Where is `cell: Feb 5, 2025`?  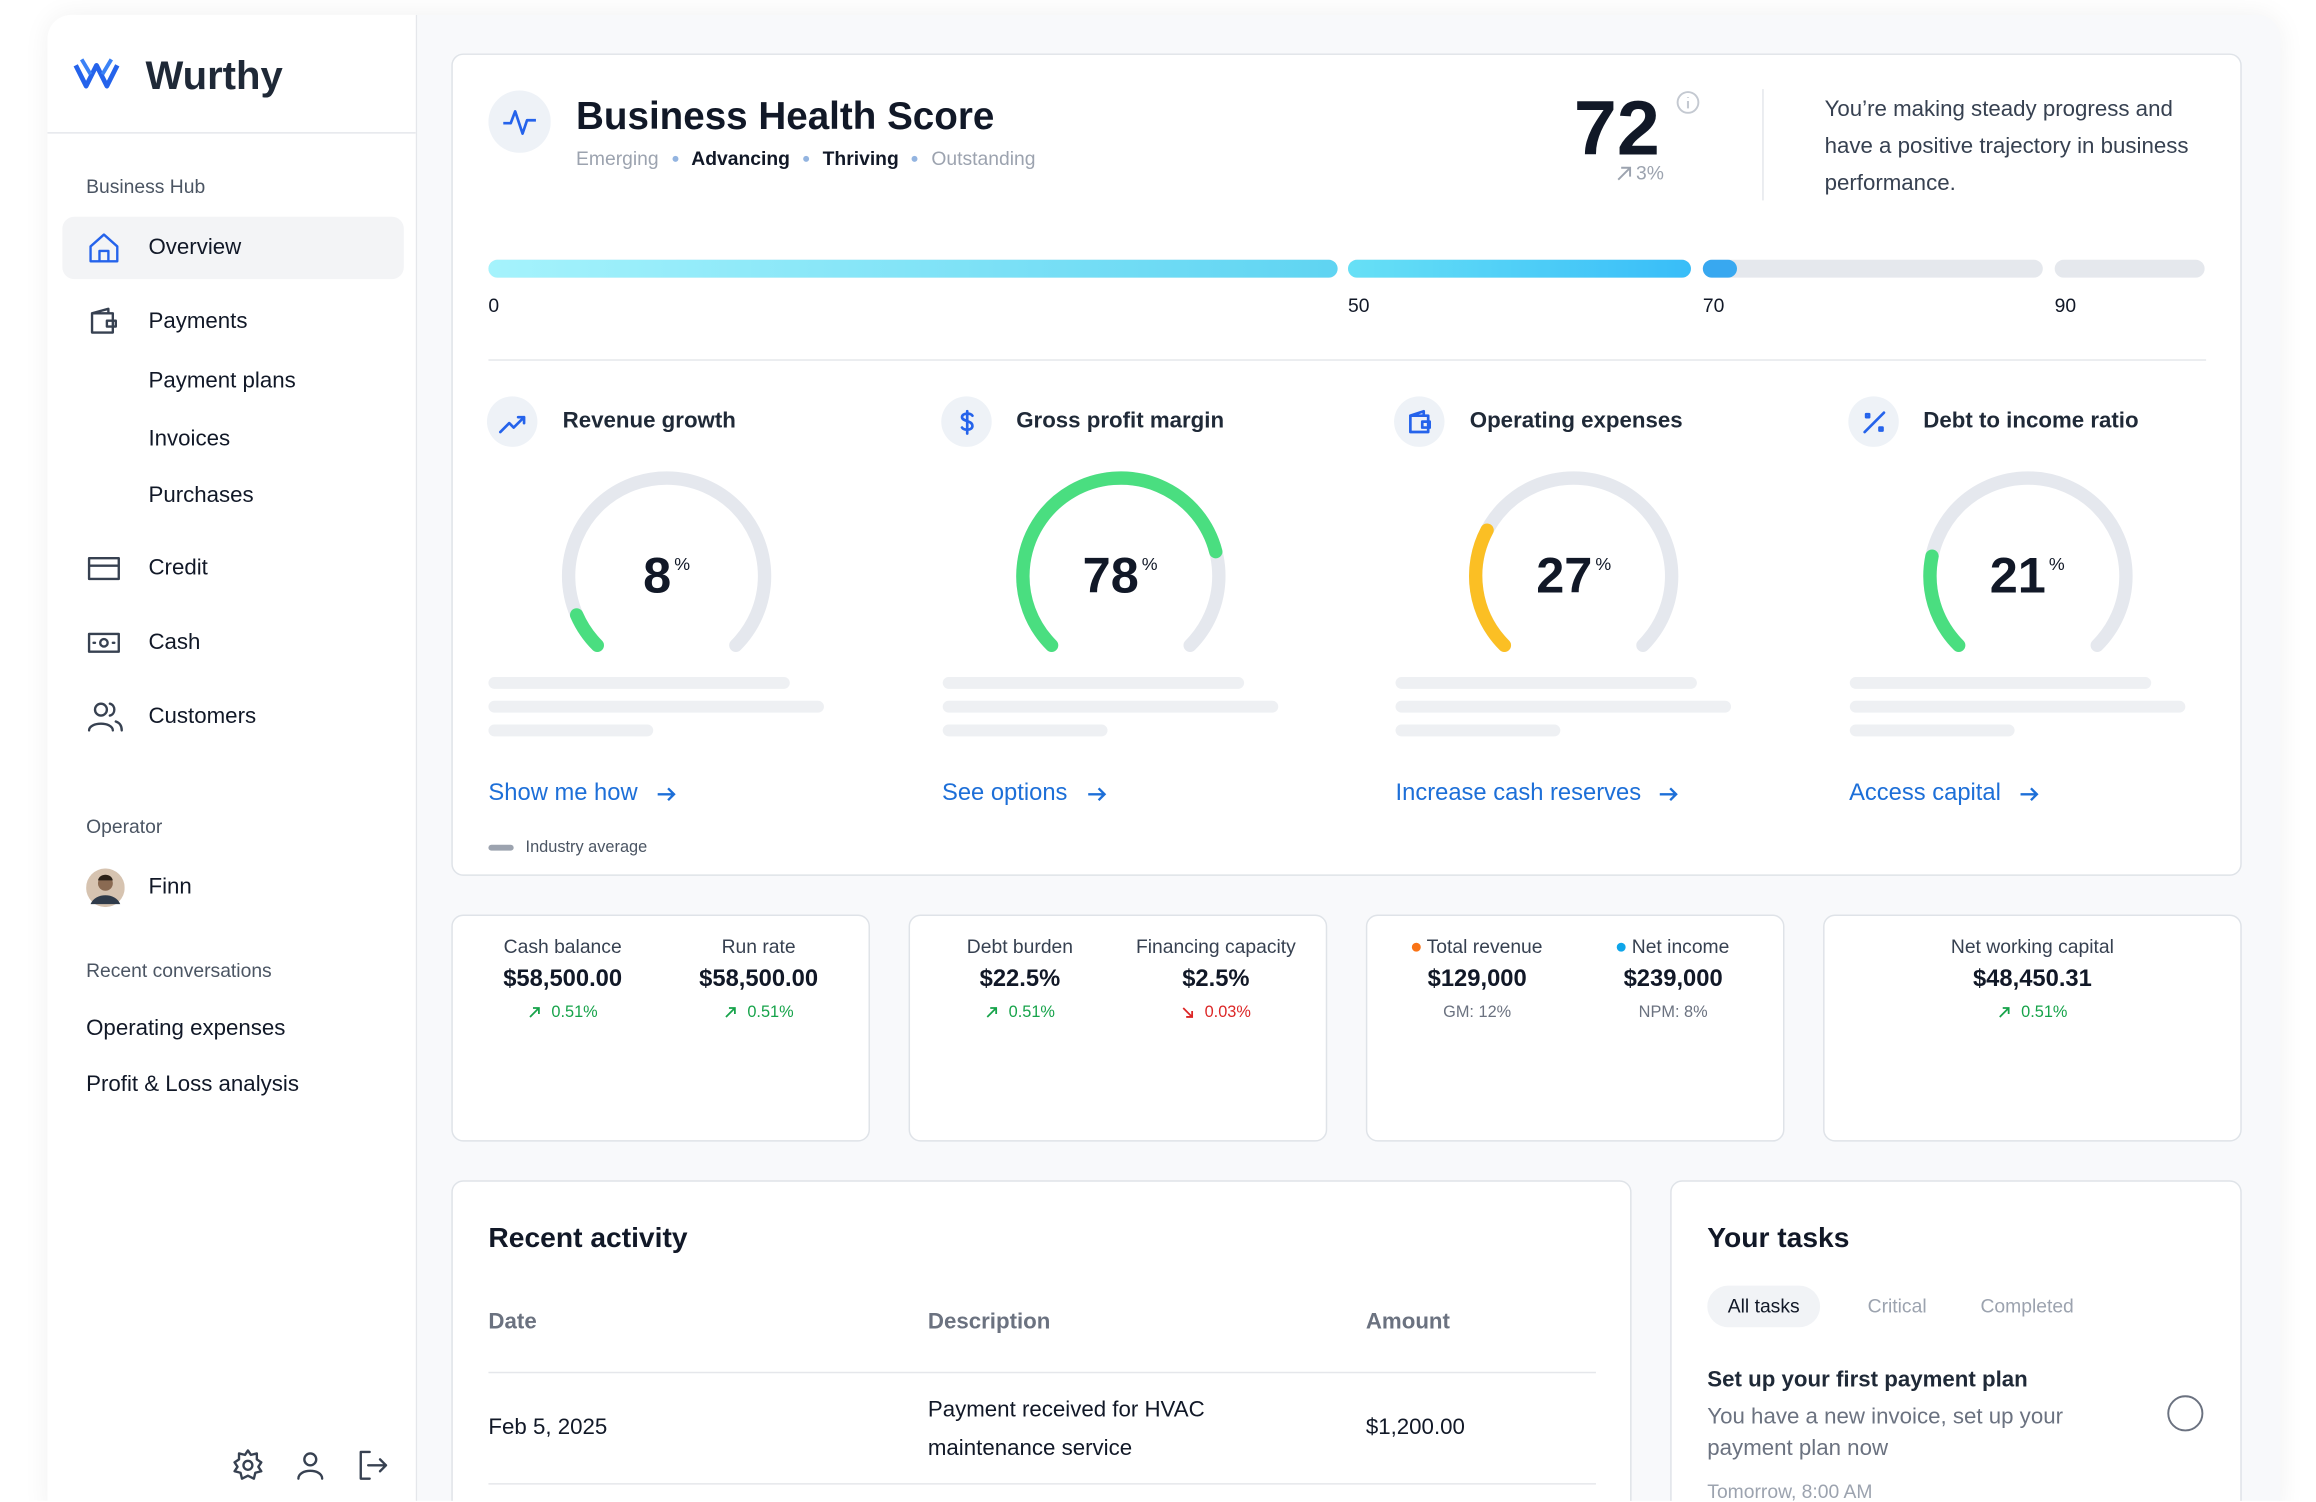
cell: Feb 5, 2025 is located at coordinates (548, 1427).